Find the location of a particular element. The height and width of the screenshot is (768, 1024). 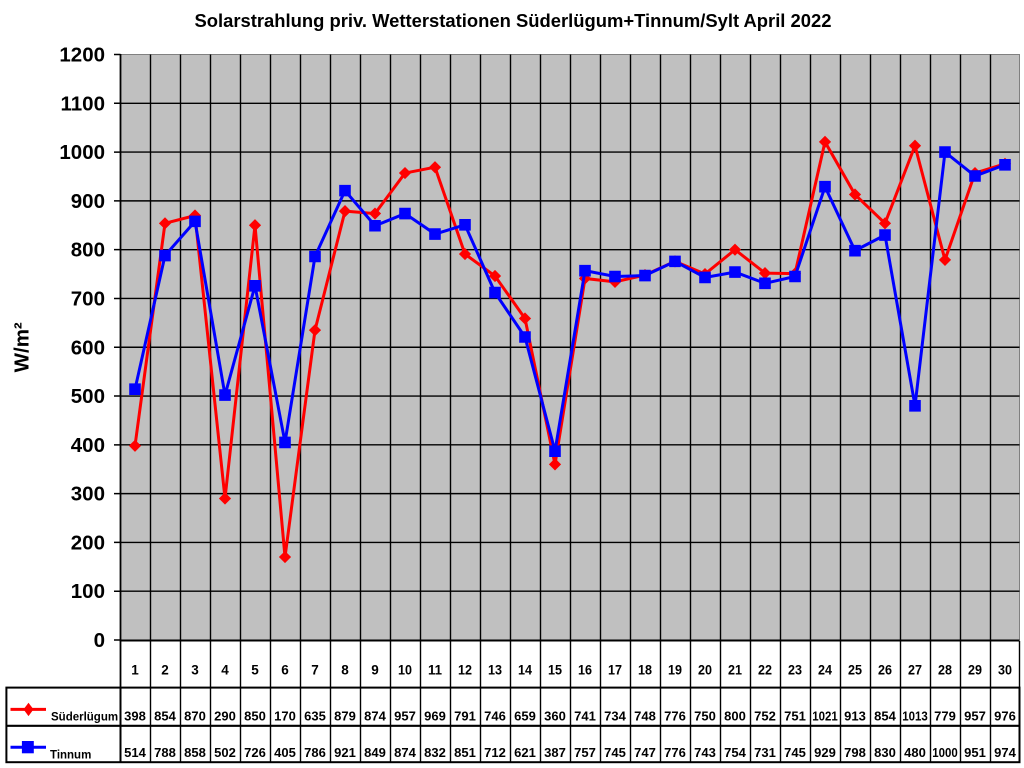

svg-text: 712 is located at coordinates (495, 752).